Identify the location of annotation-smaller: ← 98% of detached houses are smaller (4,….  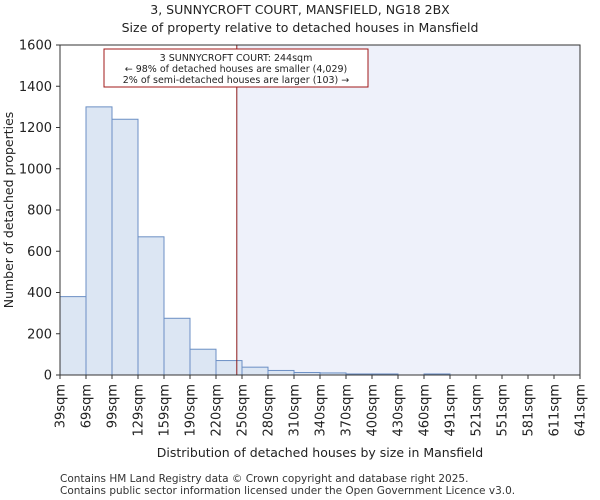
(236, 69).